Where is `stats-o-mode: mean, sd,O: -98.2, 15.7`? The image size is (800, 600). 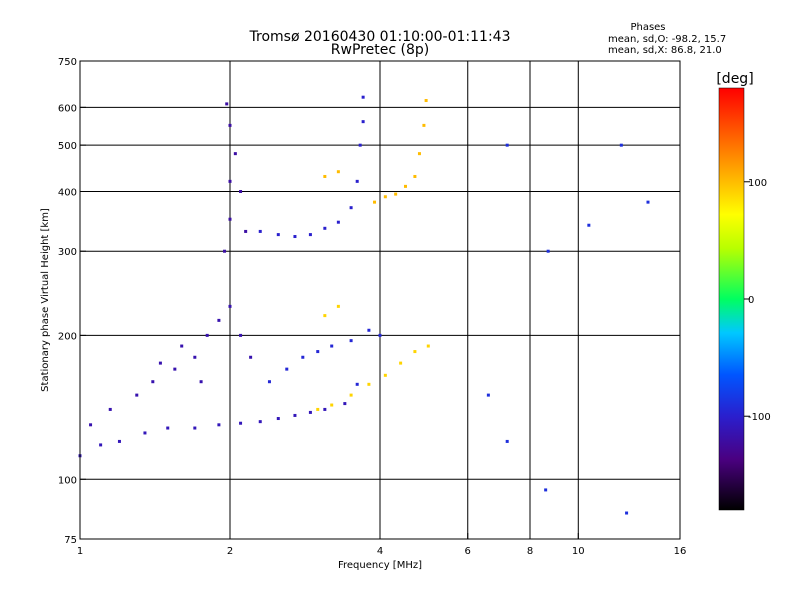 stats-o-mode: mean, sd,O: -98.2, 15.7 is located at coordinates (667, 39).